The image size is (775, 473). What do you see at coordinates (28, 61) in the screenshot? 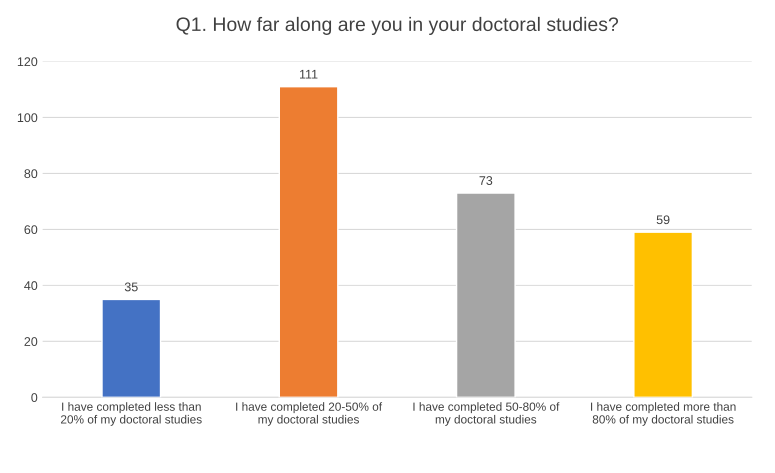
I see `y-tick-label: 120` at bounding box center [28, 61].